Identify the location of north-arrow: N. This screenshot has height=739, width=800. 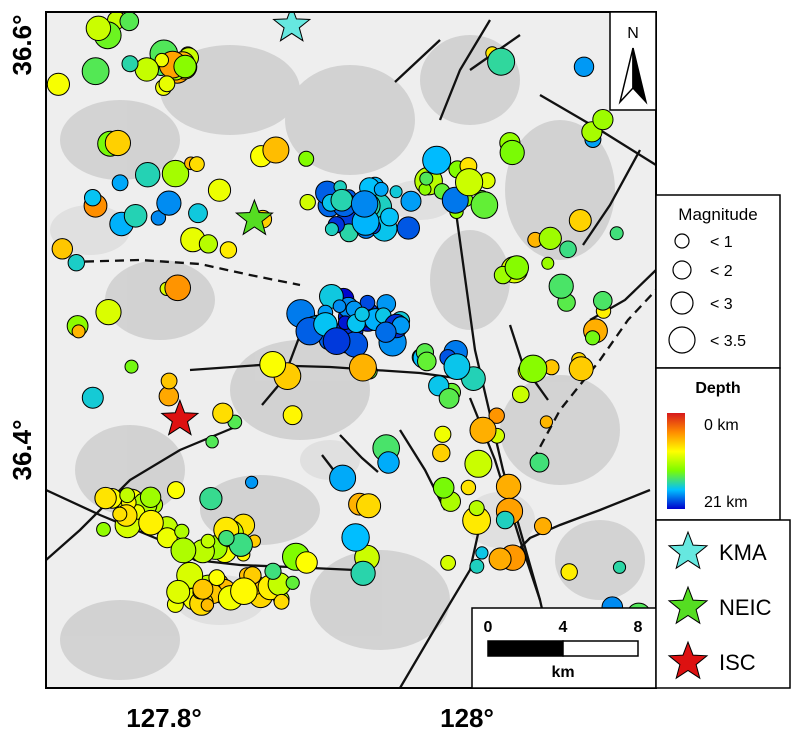
(633, 61).